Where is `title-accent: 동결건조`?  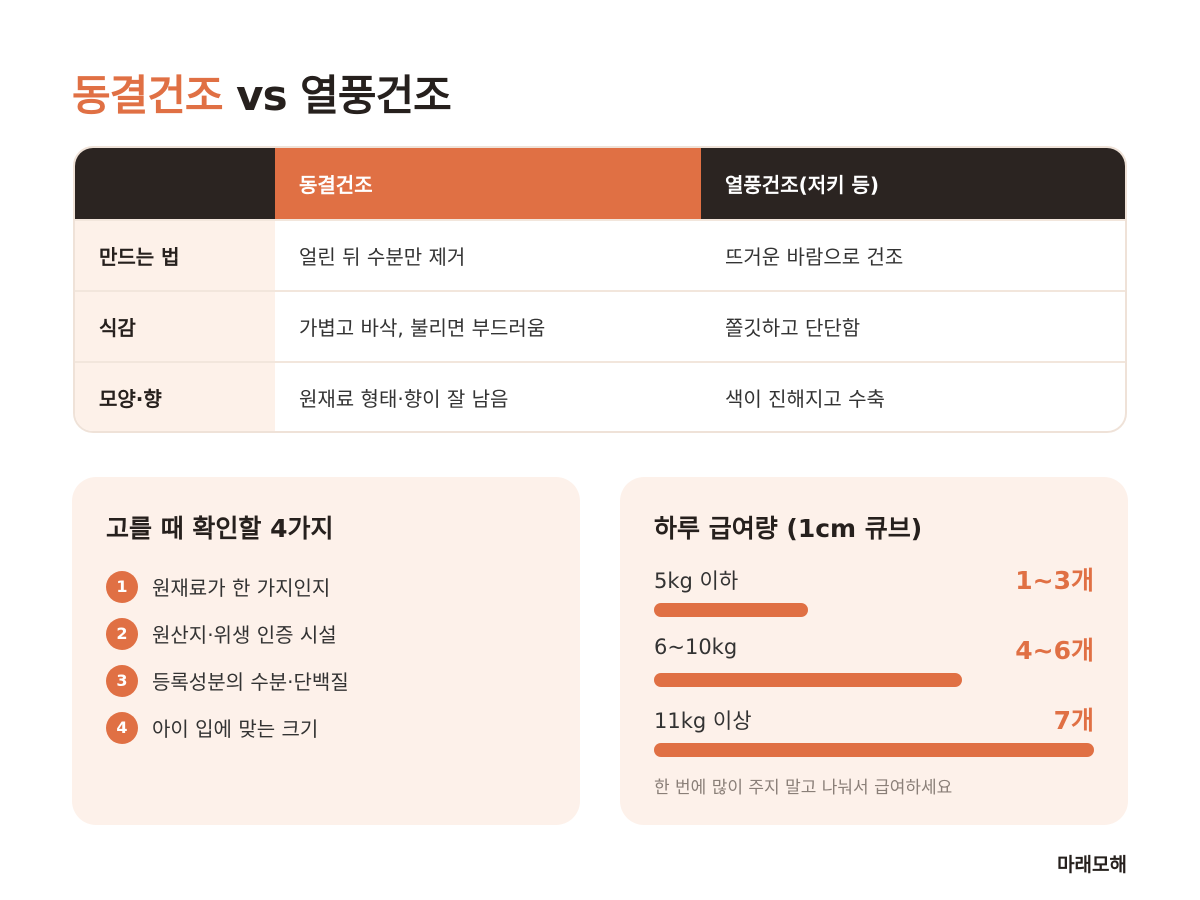
title-accent: 동결건조 is located at coordinates (148, 95).